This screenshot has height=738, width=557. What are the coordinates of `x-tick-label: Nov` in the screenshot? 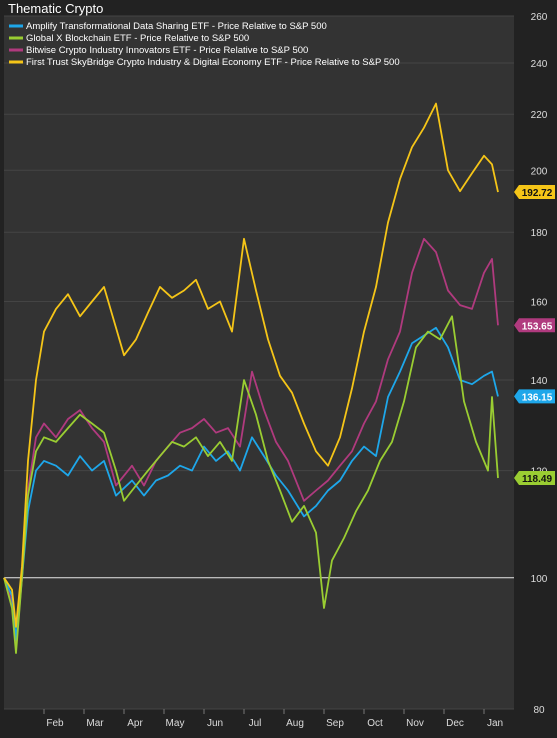 It's located at (415, 723).